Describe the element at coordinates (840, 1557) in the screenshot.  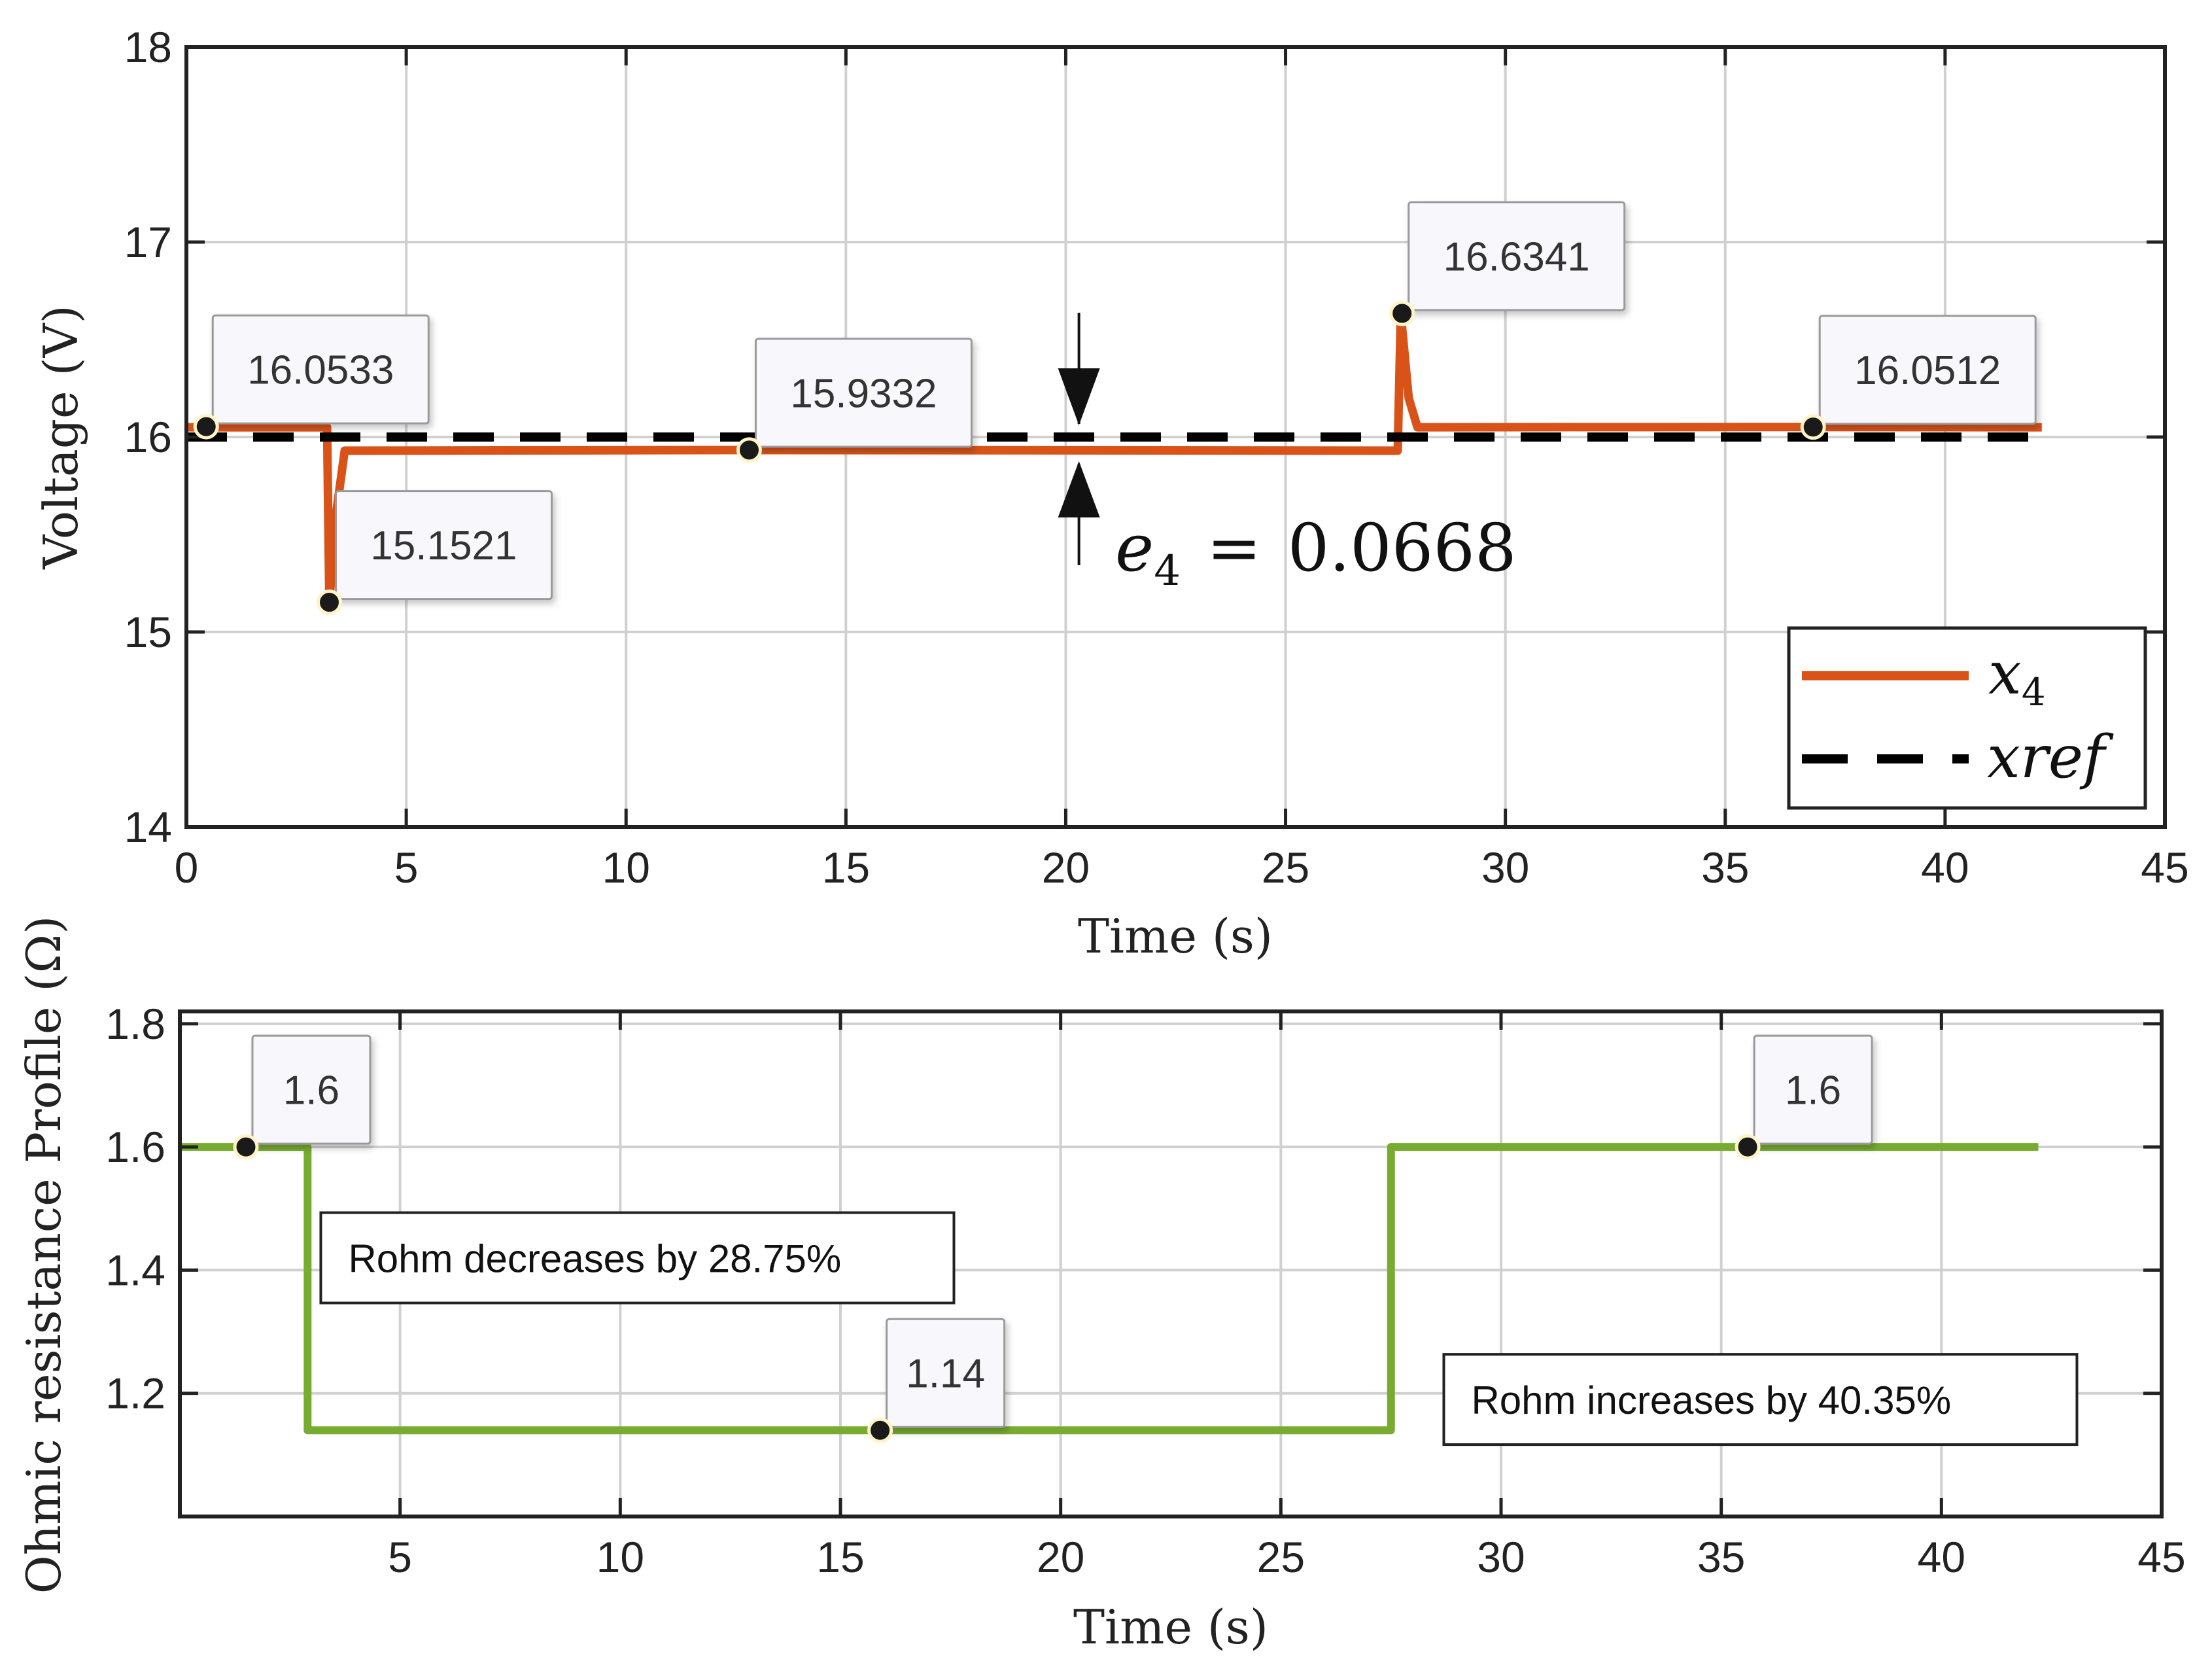
I see `resistance-xtick-label-15: 15` at that location.